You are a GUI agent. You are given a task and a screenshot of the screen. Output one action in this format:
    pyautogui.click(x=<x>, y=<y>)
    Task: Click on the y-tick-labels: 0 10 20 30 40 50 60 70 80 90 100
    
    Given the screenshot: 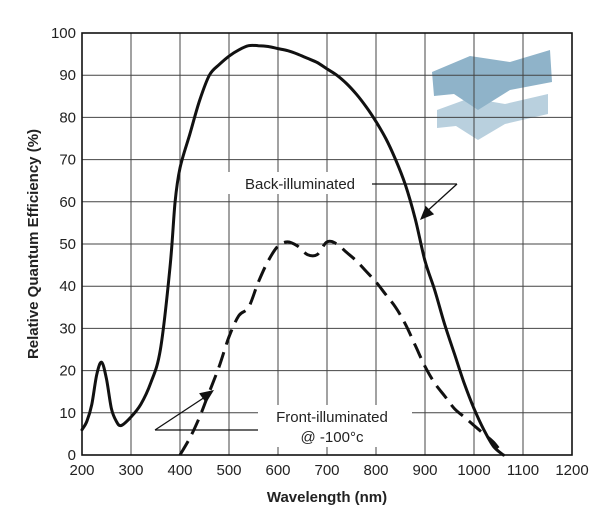 What is the action you would take?
    pyautogui.click(x=63, y=244)
    